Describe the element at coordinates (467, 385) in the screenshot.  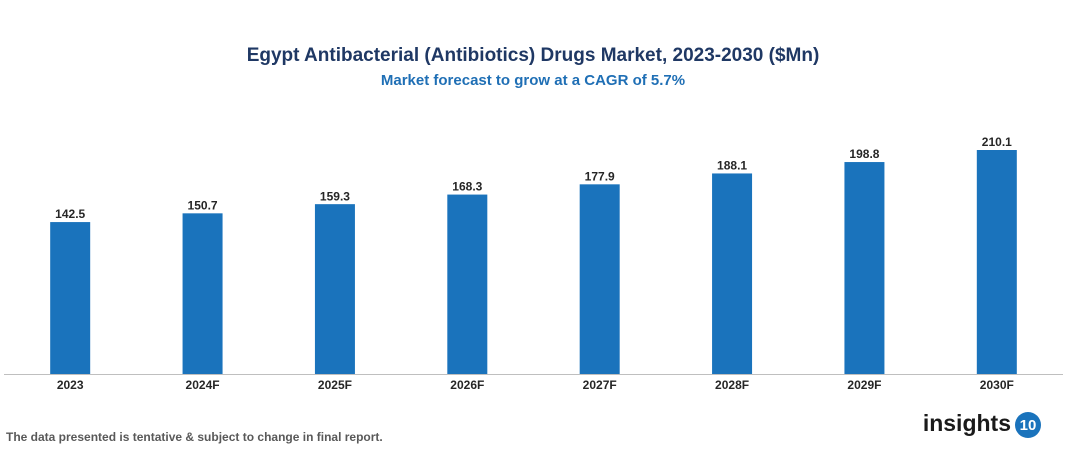
I see `x-tick-label: 2026F` at that location.